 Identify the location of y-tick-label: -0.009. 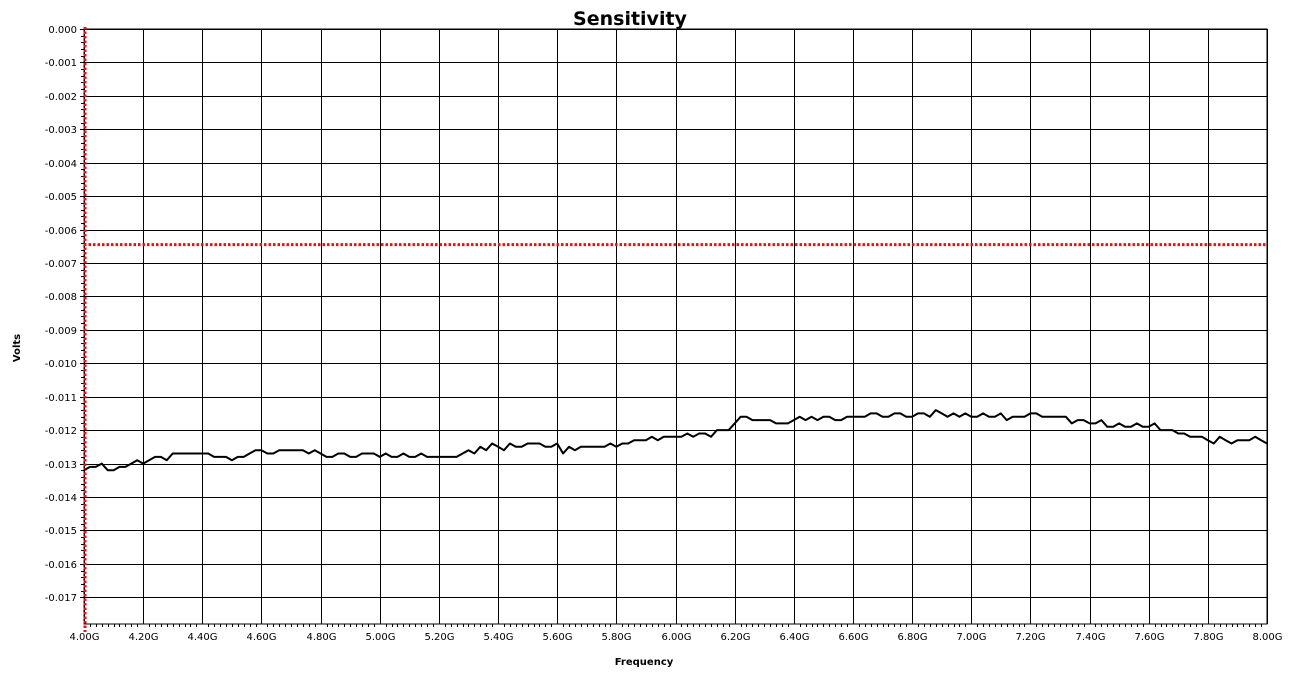
(61, 331).